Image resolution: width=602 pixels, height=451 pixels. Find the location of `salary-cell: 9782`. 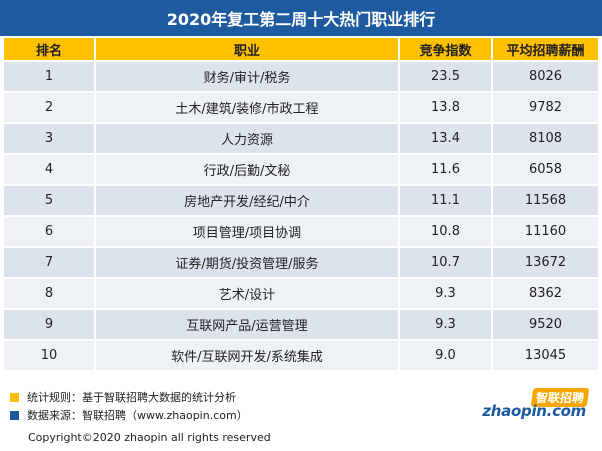

salary-cell: 9782 is located at coordinates (545, 107).